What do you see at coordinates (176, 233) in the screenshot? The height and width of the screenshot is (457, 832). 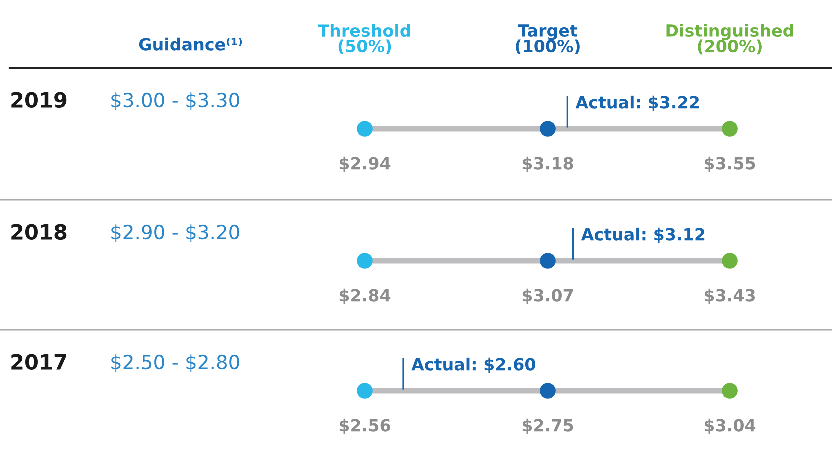 I see `text: $2.90 - $3.20` at bounding box center [176, 233].